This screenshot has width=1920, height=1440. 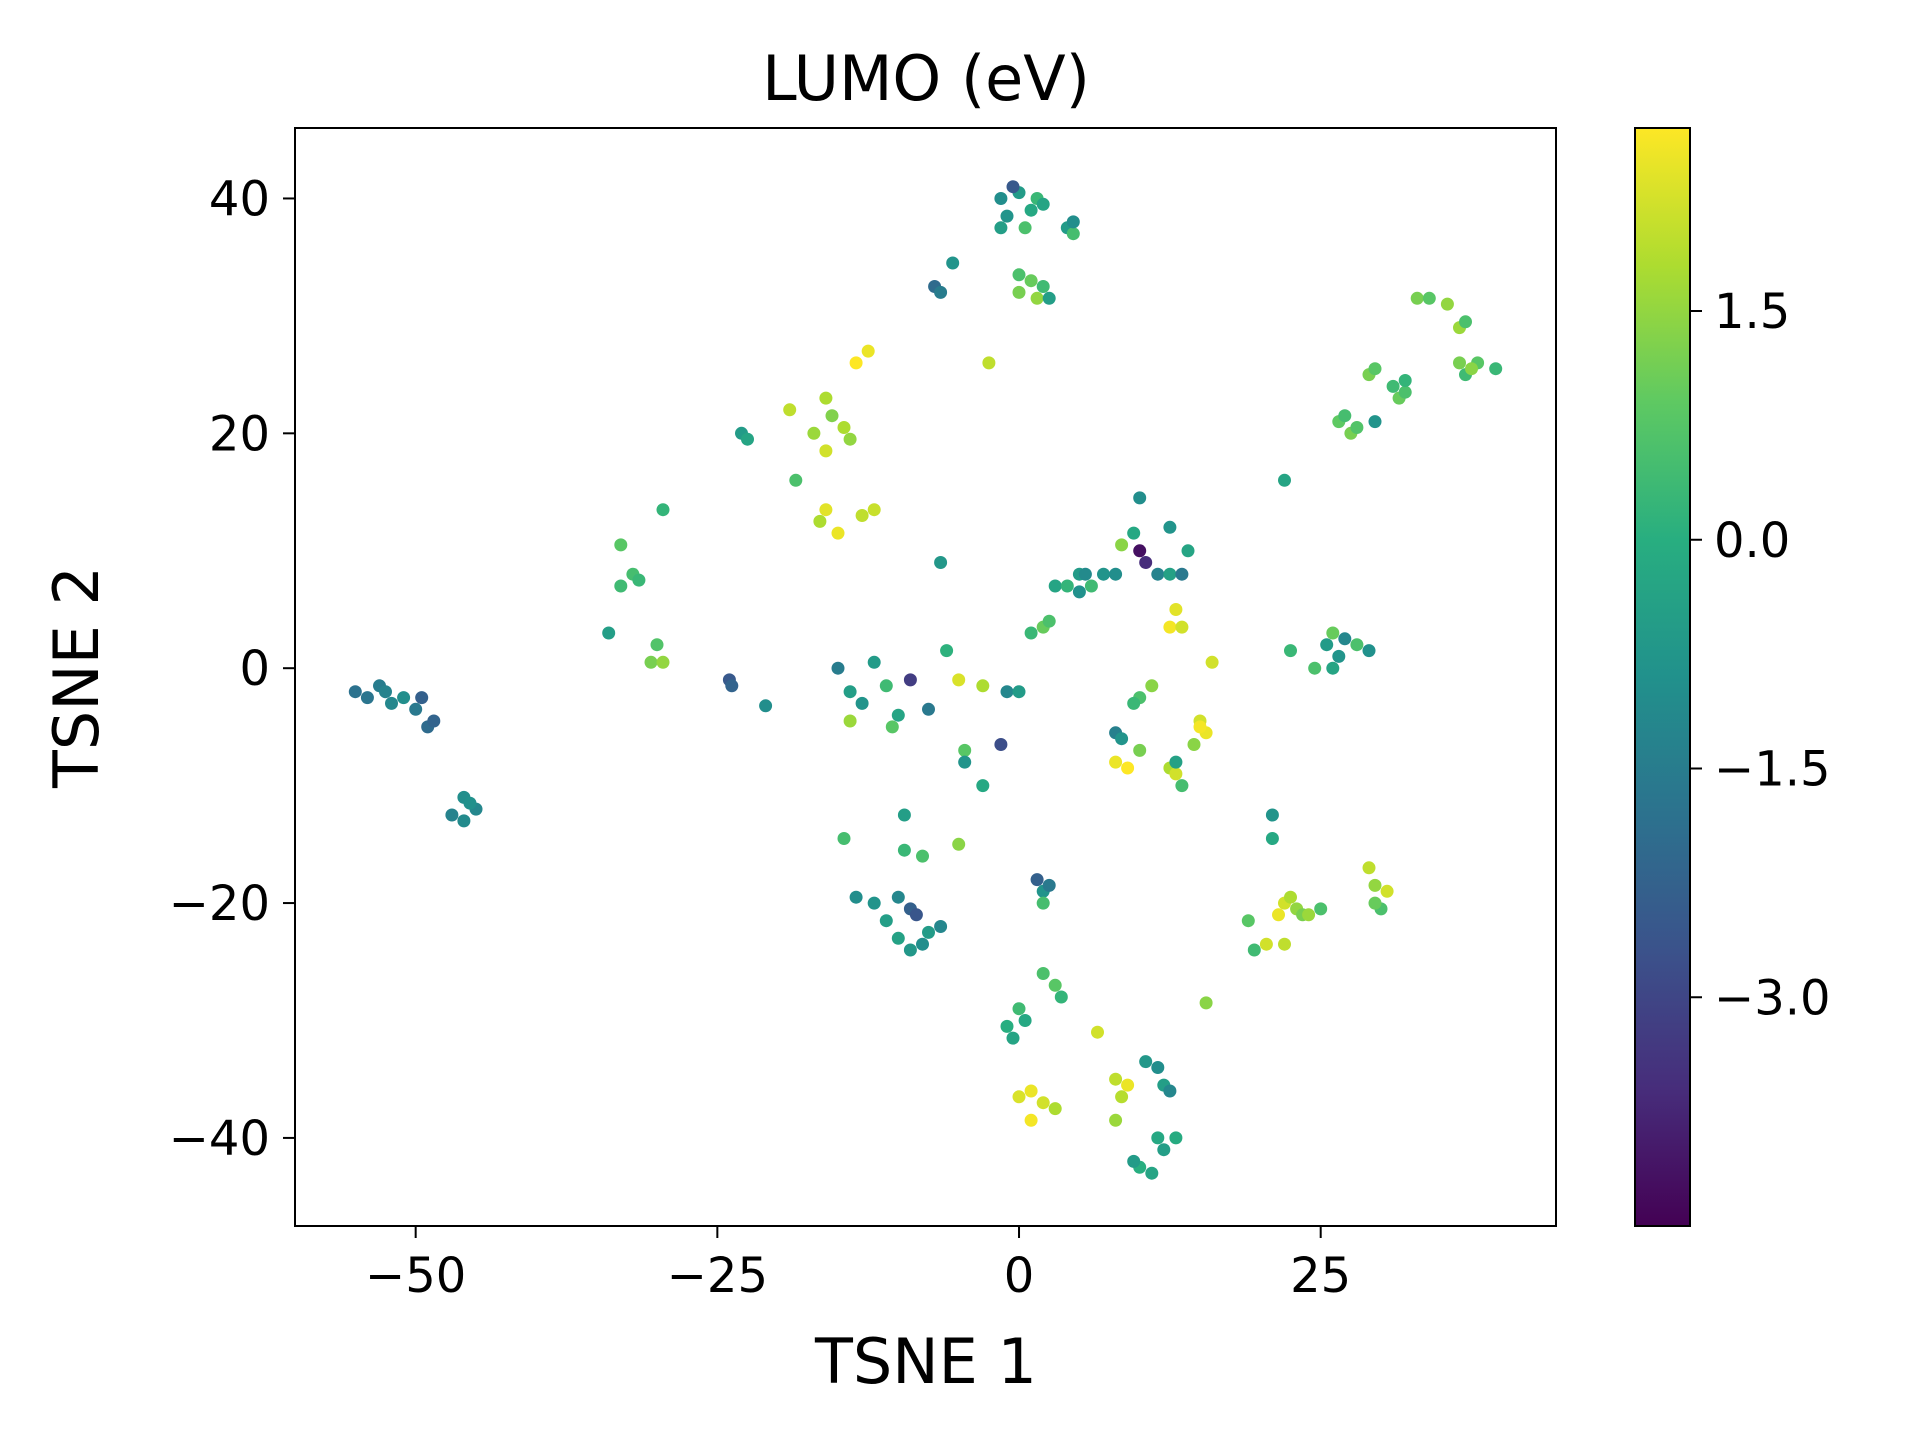 What do you see at coordinates (76, 677) in the screenshot?
I see `y-axis-label: TSNE 2` at bounding box center [76, 677].